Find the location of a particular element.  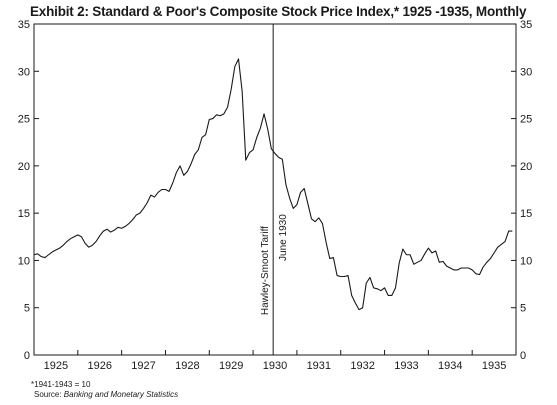

y-tick-label-left: 25 is located at coordinates (24, 120).